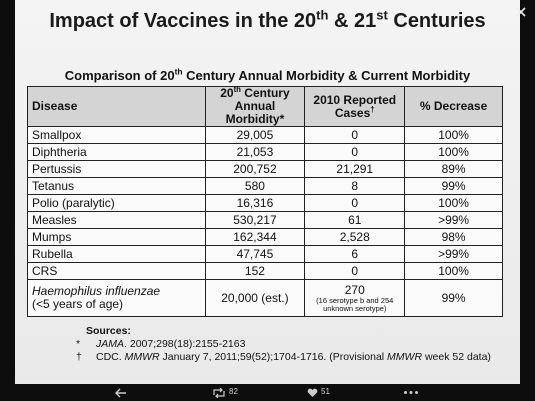  I want to click on title-text: Impact of Vaccines in the 20, so click(183, 21).